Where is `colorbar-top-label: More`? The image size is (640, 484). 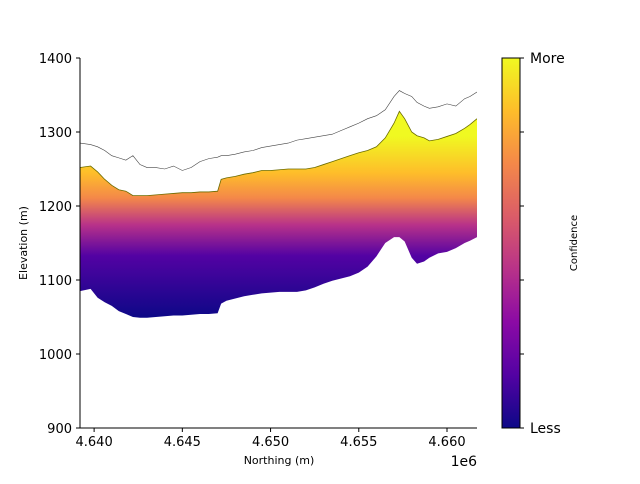 colorbar-top-label: More is located at coordinates (547, 59).